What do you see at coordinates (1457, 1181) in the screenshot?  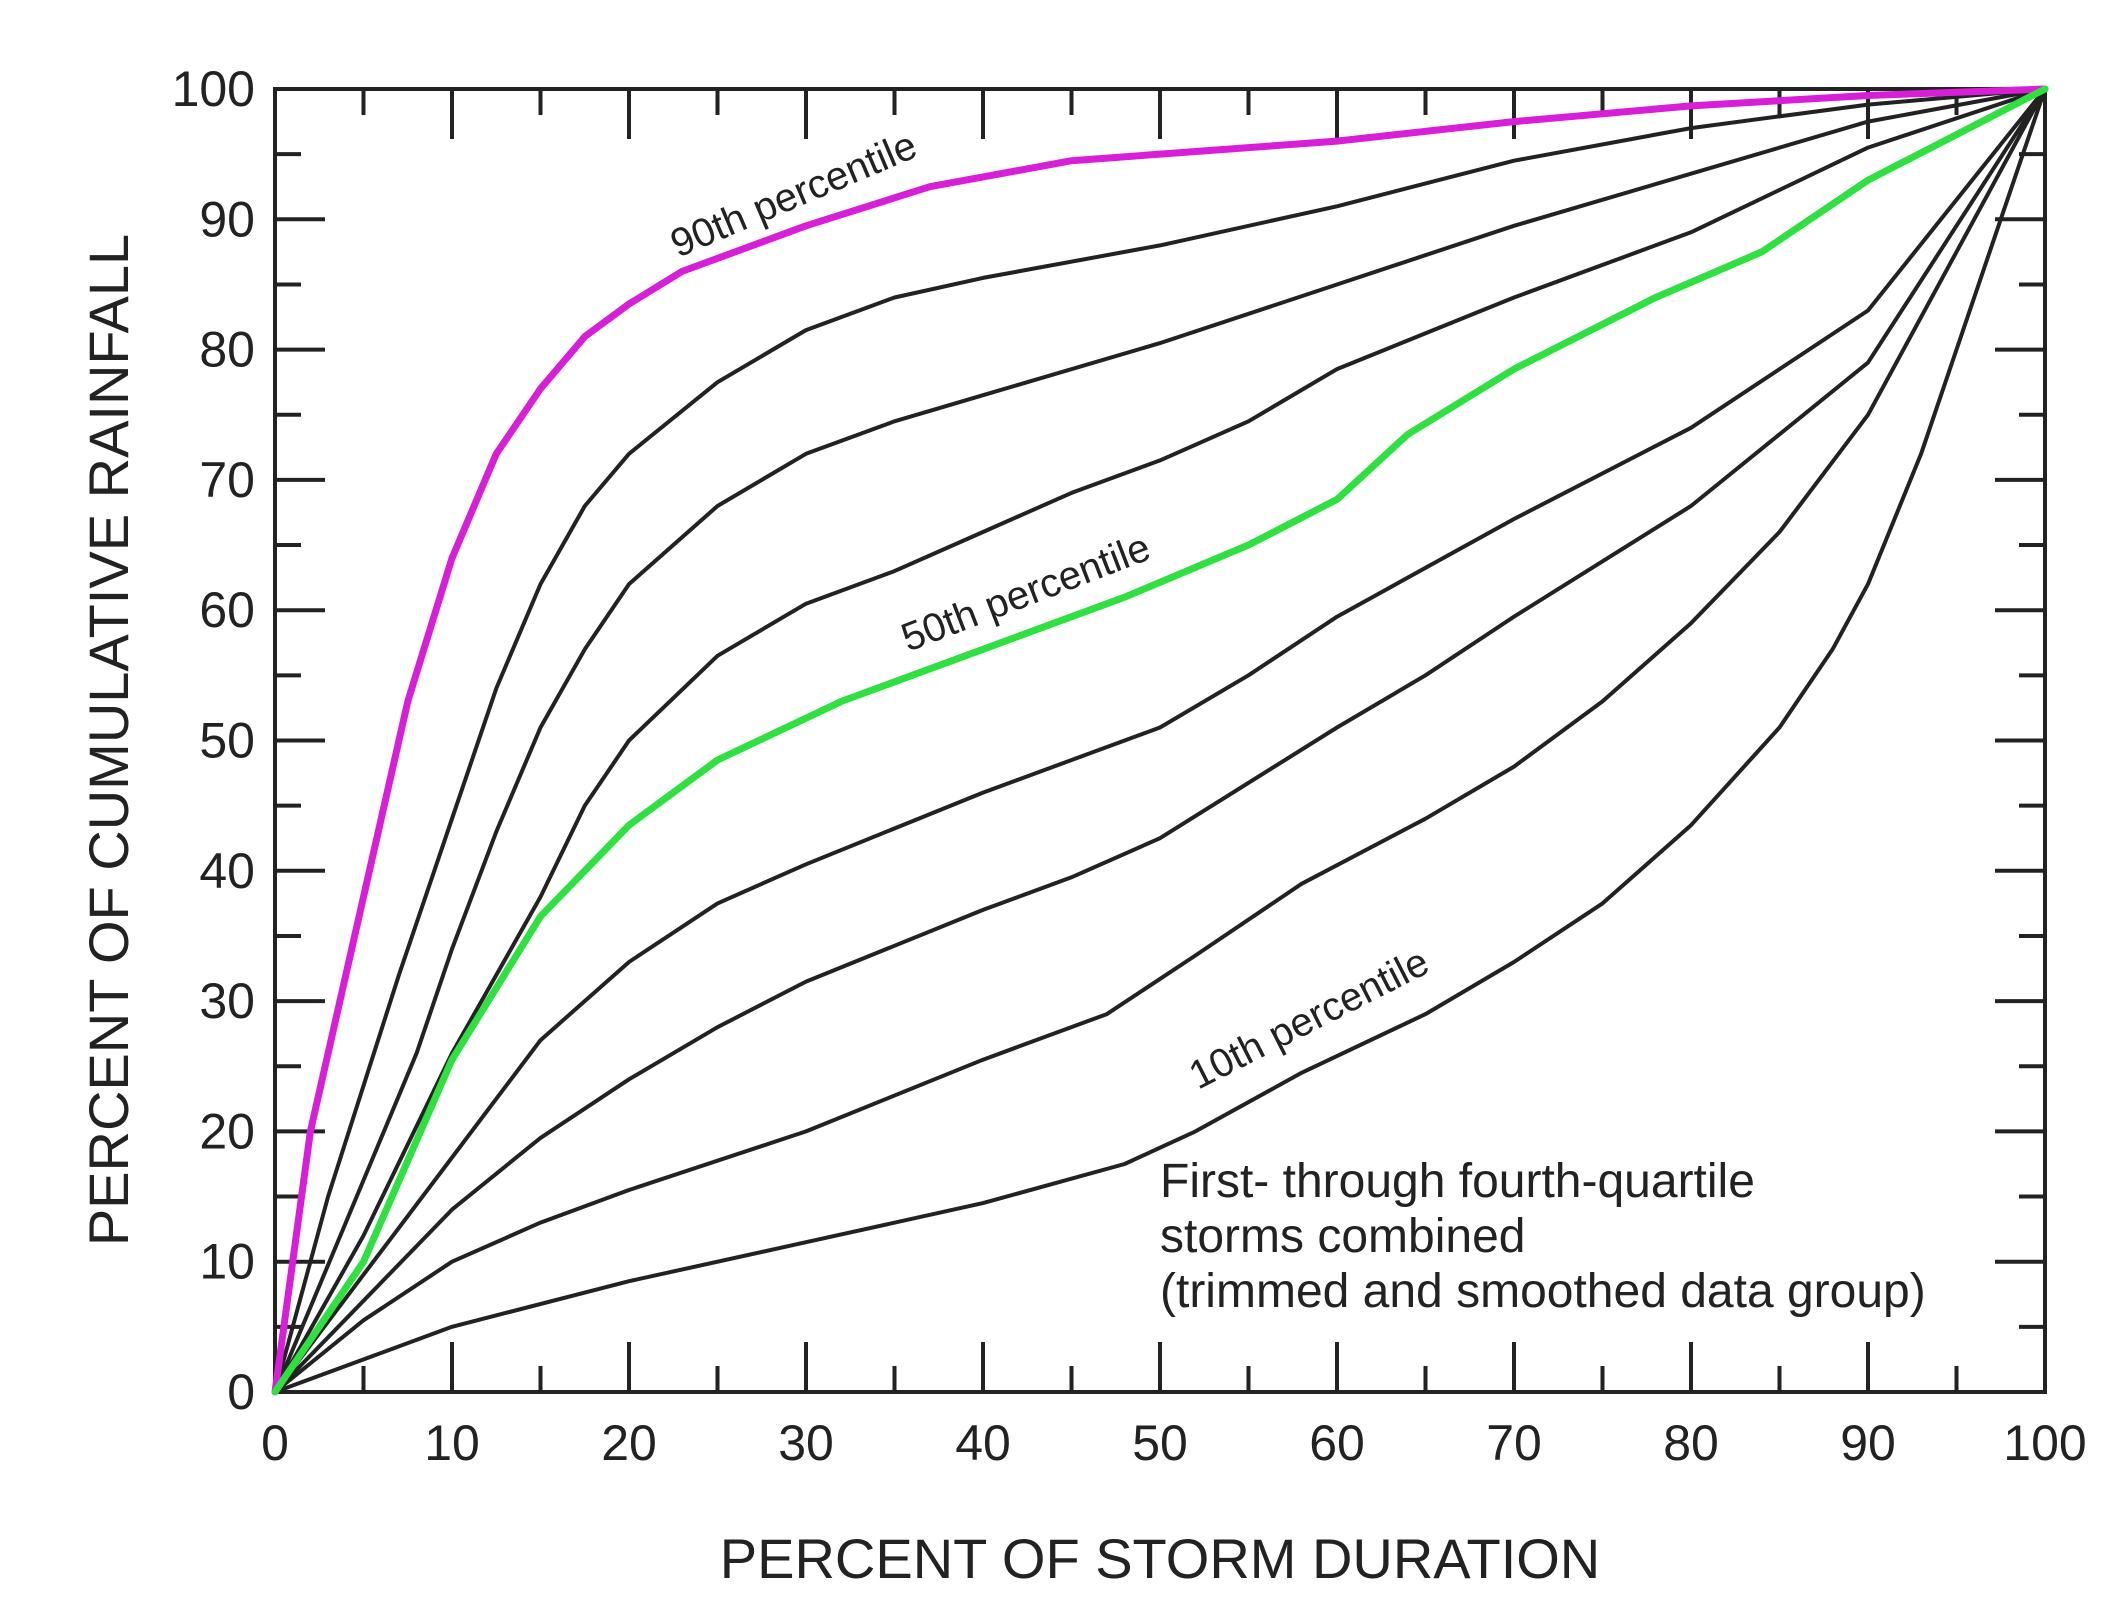 I see `note-line-1: First- through fourth-quartile` at bounding box center [1457, 1181].